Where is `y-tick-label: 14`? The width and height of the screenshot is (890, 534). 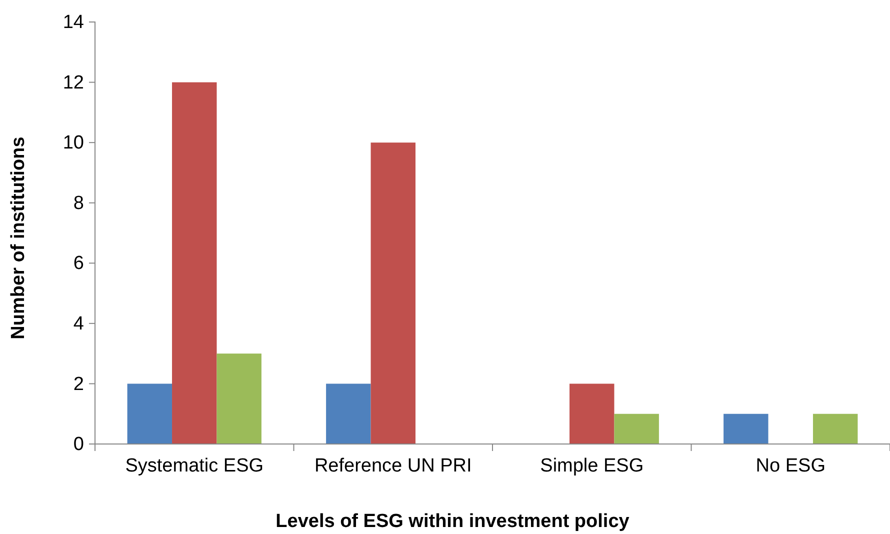 y-tick-label: 14 is located at coordinates (73, 23).